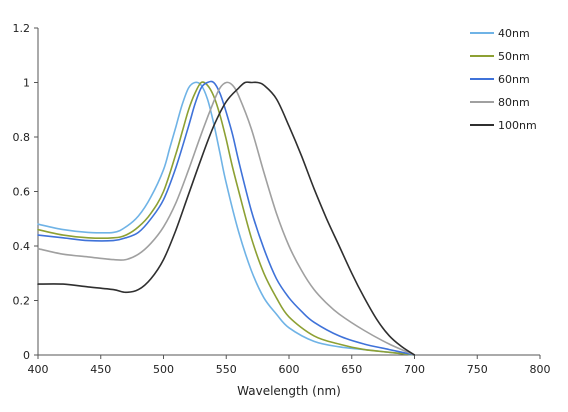 This screenshot has width=568, height=412. Describe the element at coordinates (351, 369) in the screenshot. I see `x-tick-label: 650` at that location.